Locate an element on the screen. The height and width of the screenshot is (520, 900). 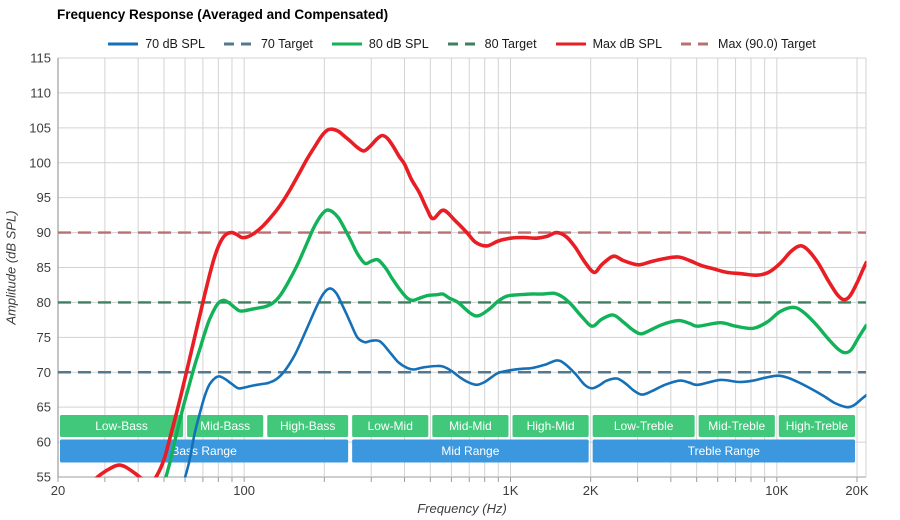
x-tick-label: 20 is located at coordinates (58, 490).